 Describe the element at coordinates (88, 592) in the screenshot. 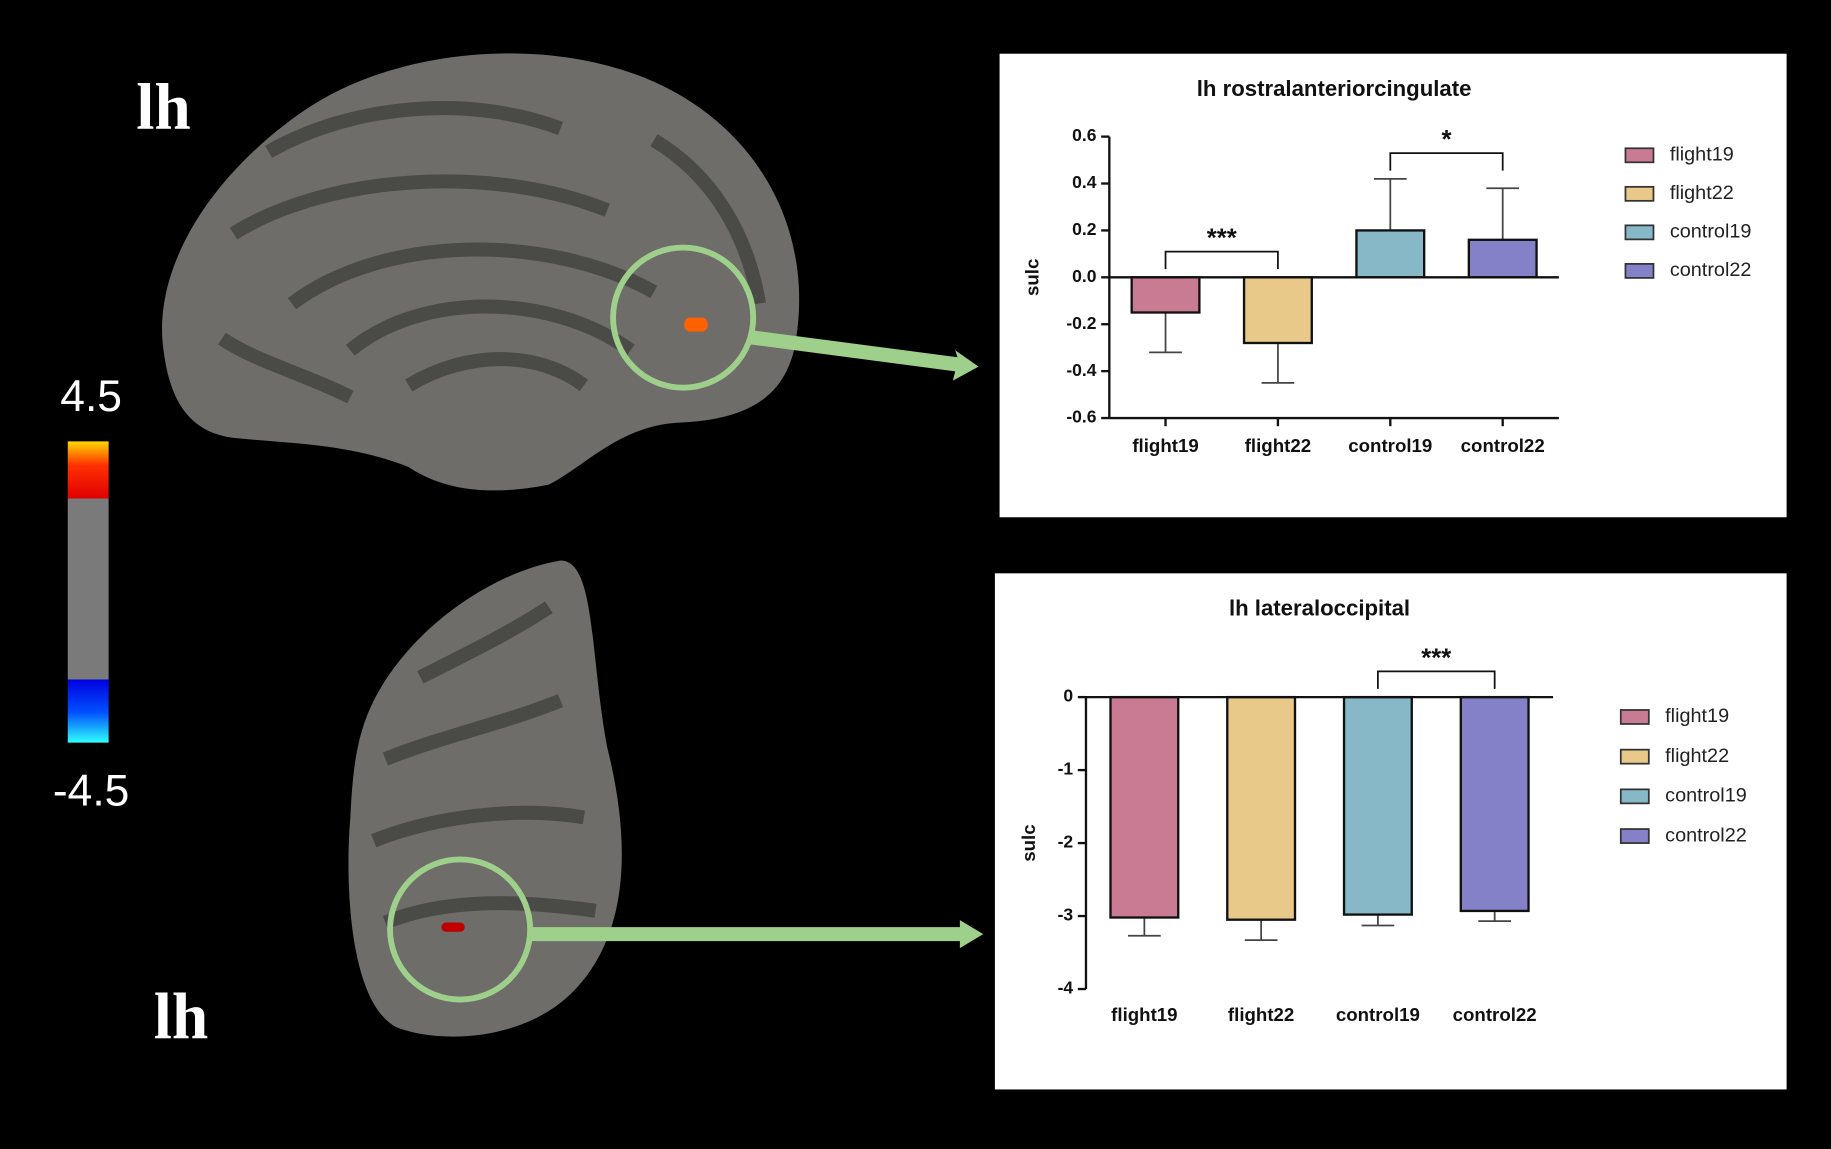

I see `colorbar` at that location.